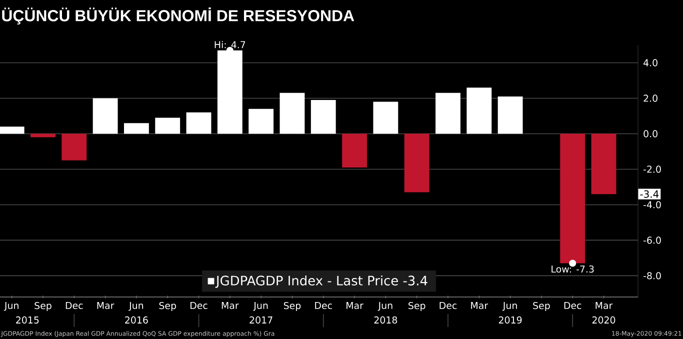 Image resolution: width=683 pixels, height=339 pixels. What do you see at coordinates (649, 194) in the screenshot?
I see `annotation: -3.4` at bounding box center [649, 194].